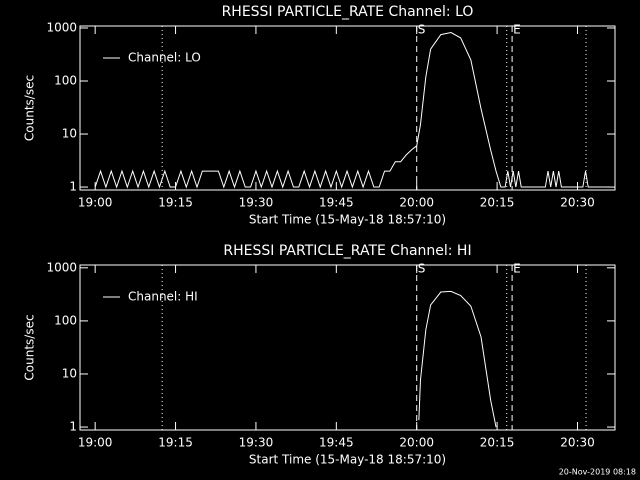 This screenshot has width=640, height=480. I want to click on footer: 20-Nov-2019 08:18, so click(597, 472).